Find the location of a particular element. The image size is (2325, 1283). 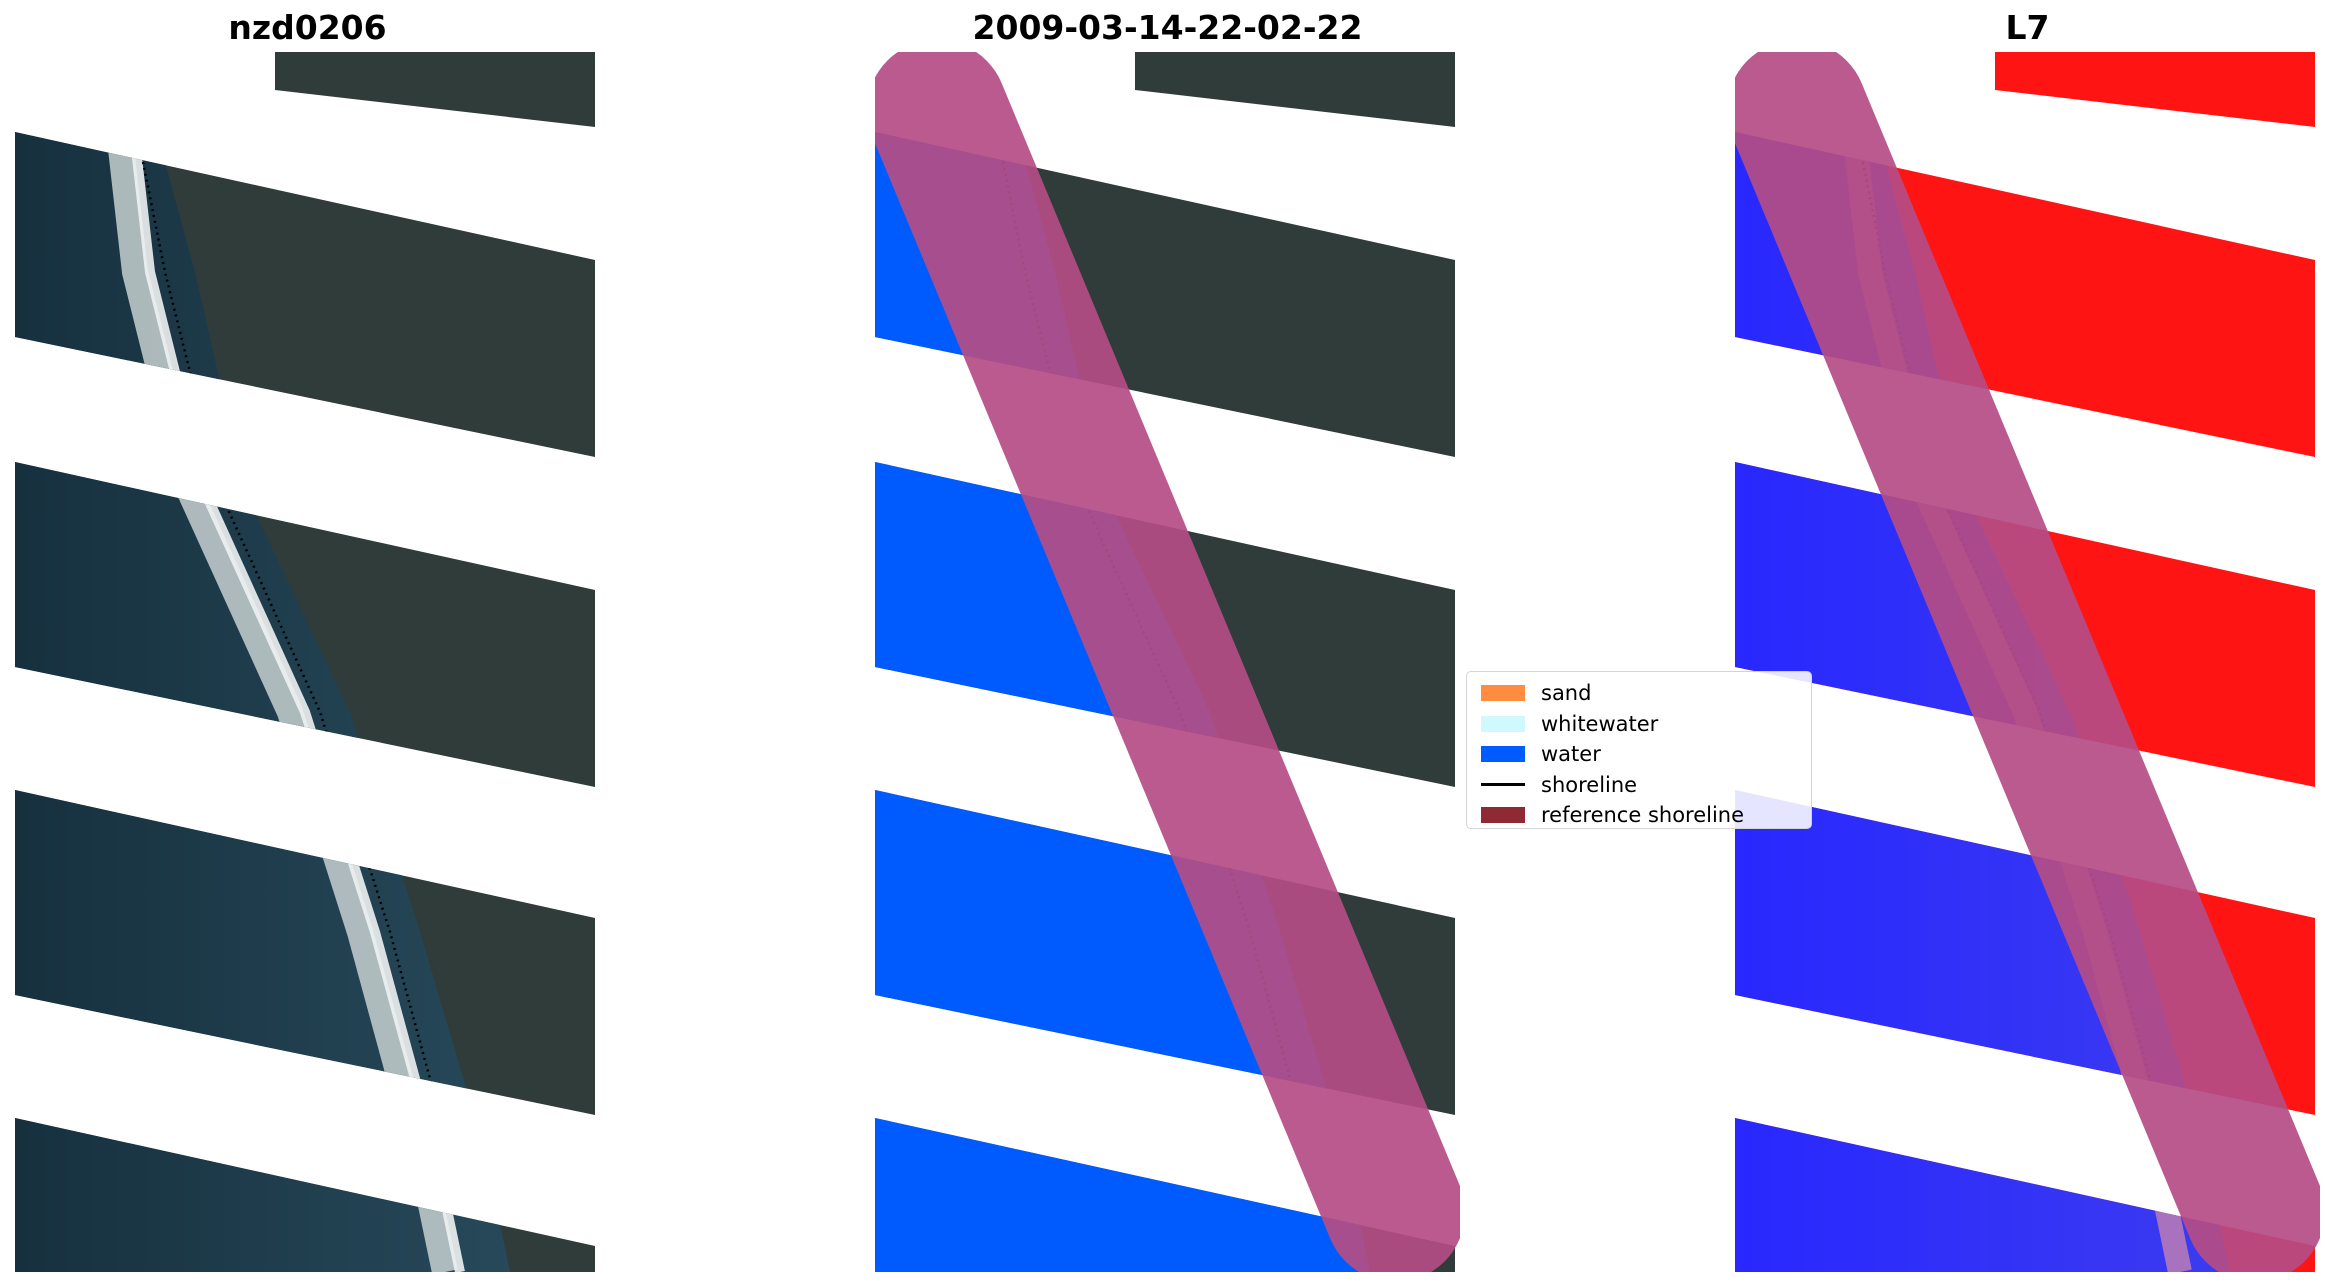

legend-label-sand: sand is located at coordinates (1566, 693).